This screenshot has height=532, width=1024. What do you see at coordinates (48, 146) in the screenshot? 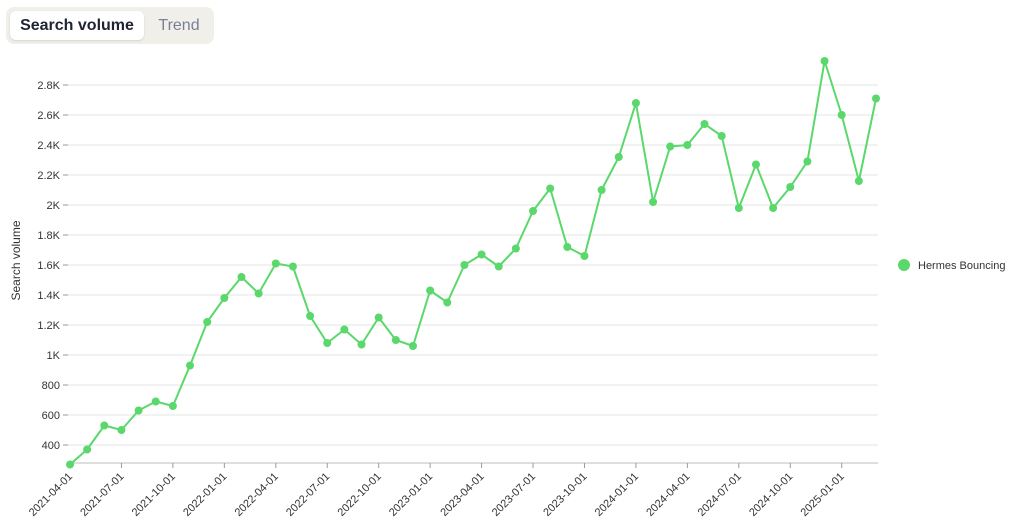
I see `y-tick-label: 2.4K` at bounding box center [48, 146].